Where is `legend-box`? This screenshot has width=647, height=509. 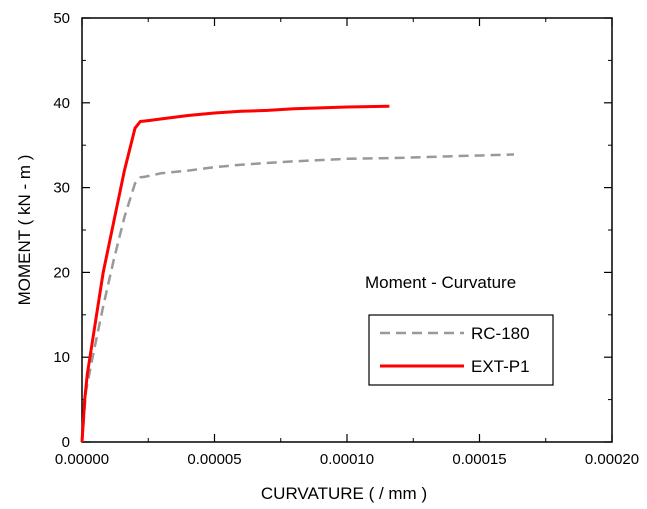 legend-box is located at coordinates (461, 350).